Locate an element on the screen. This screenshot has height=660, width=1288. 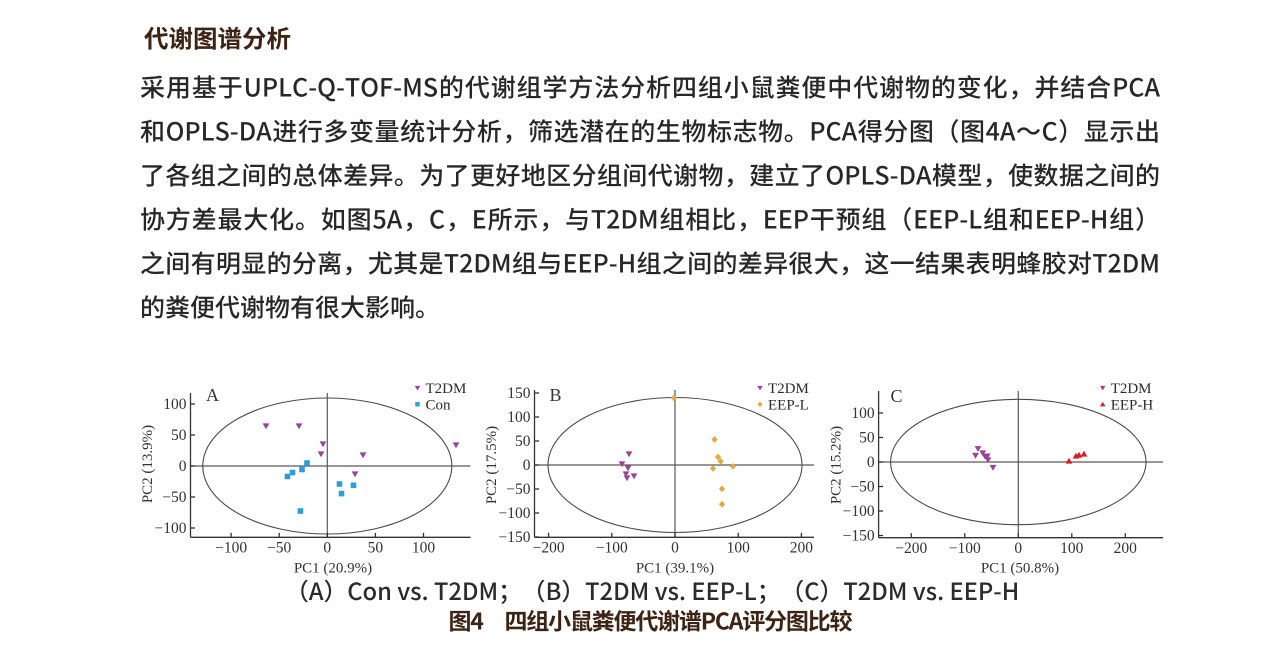
svg-text: 150 is located at coordinates (519, 393).